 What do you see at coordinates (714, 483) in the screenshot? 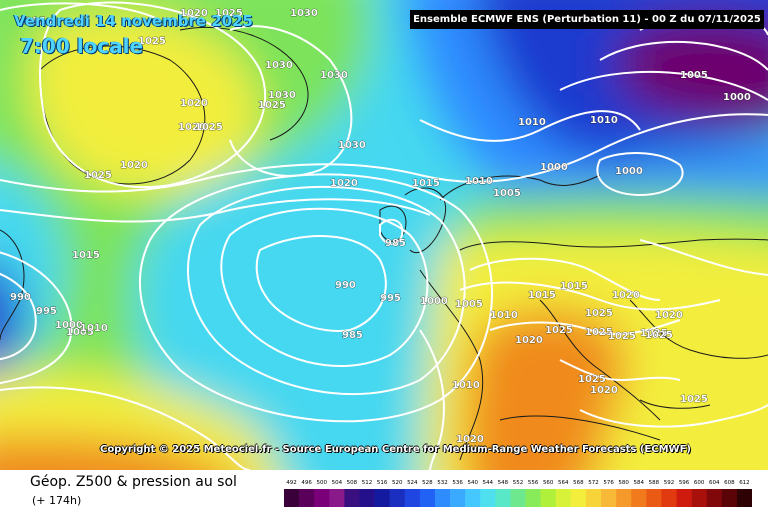
I see `scale-tick-label: 604` at bounding box center [714, 483].